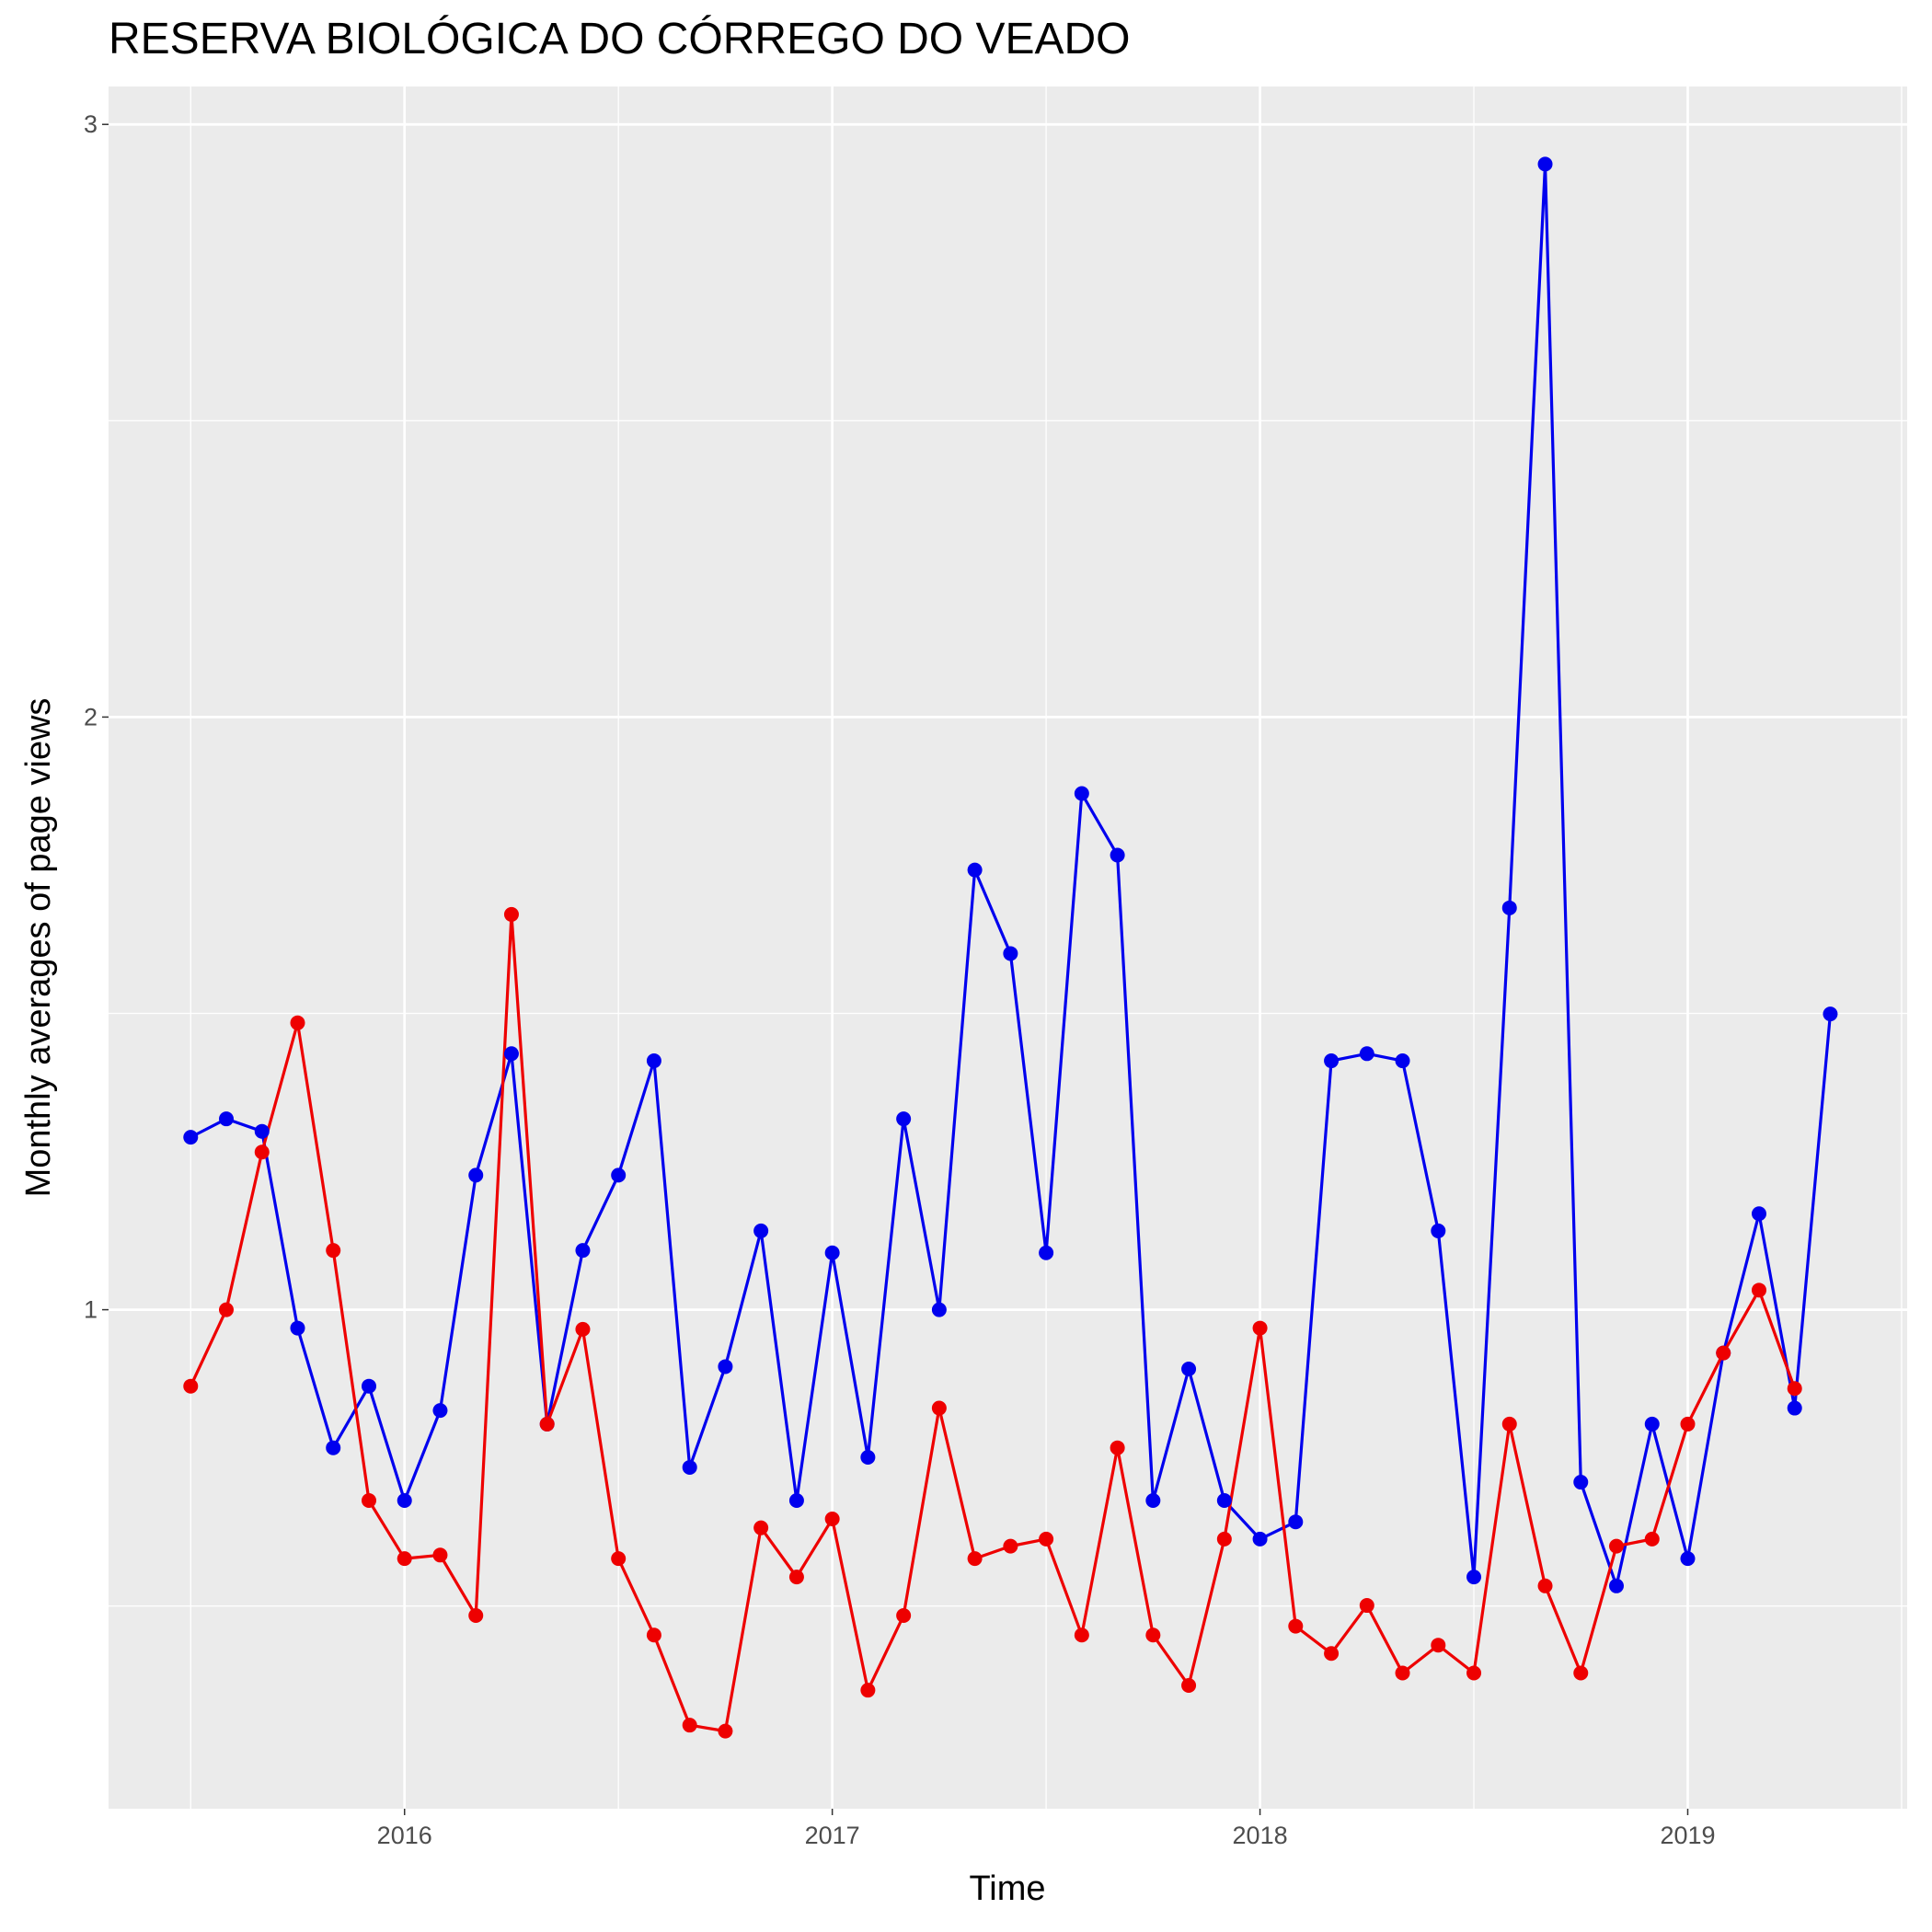  Describe the element at coordinates (1007, 1888) in the screenshot. I see `x-axis-title: Time` at that location.